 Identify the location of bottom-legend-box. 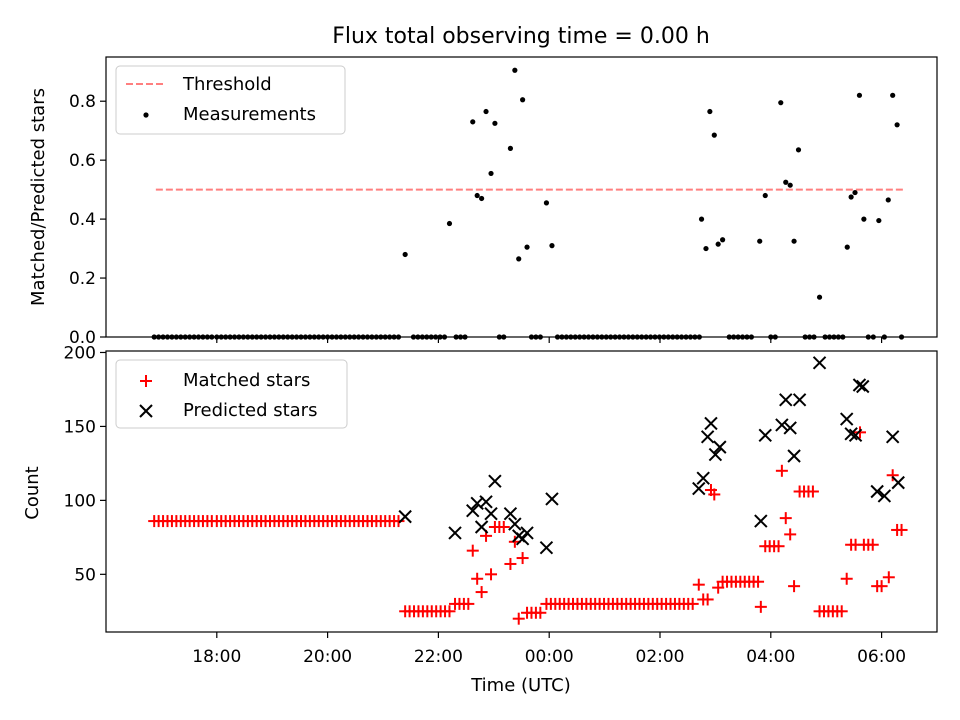
(231, 394).